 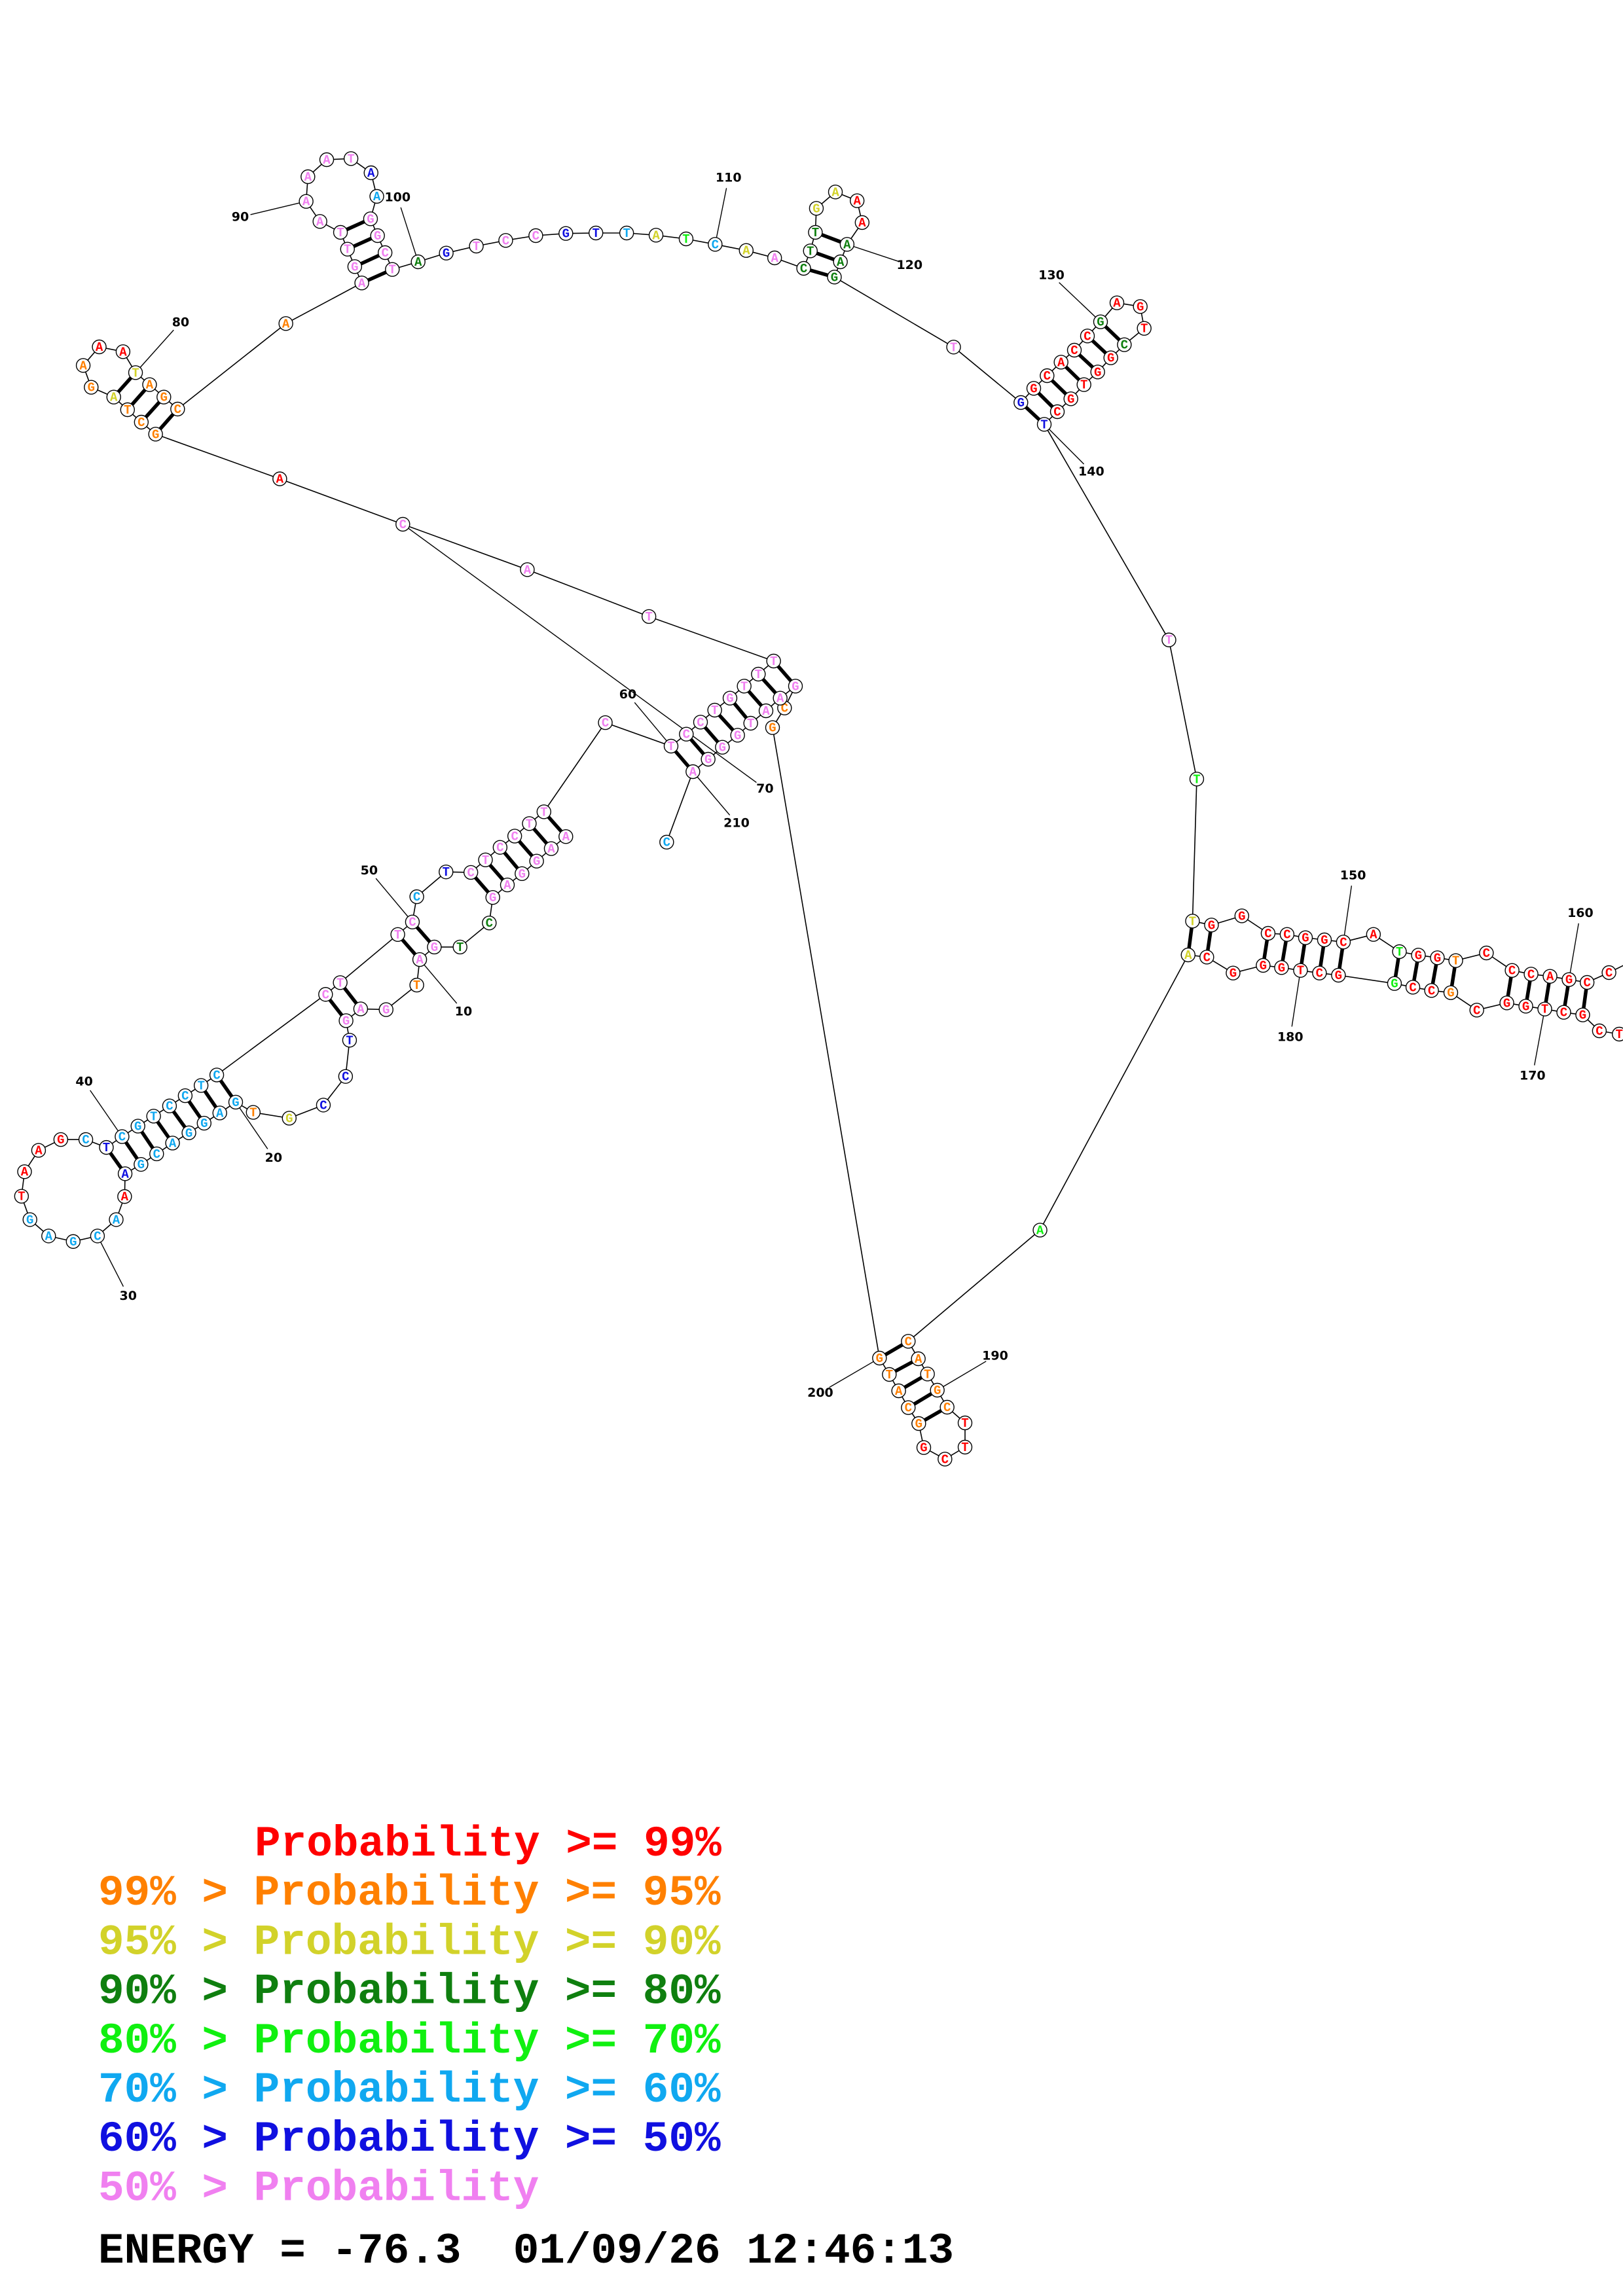 What do you see at coordinates (857, 201) in the screenshot?
I see `nucleotide-118: A` at bounding box center [857, 201].